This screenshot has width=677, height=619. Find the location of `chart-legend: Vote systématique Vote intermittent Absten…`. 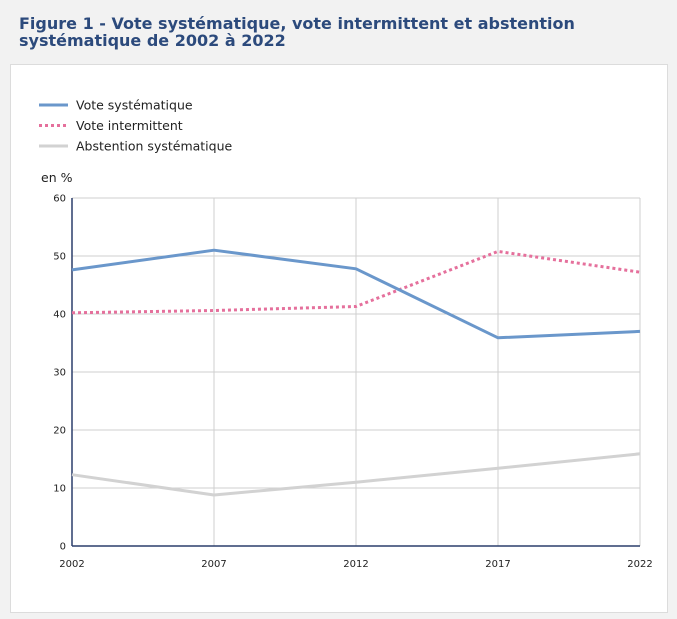

chart-legend: Vote systématique Vote intermittent Absten… is located at coordinates (136, 126).